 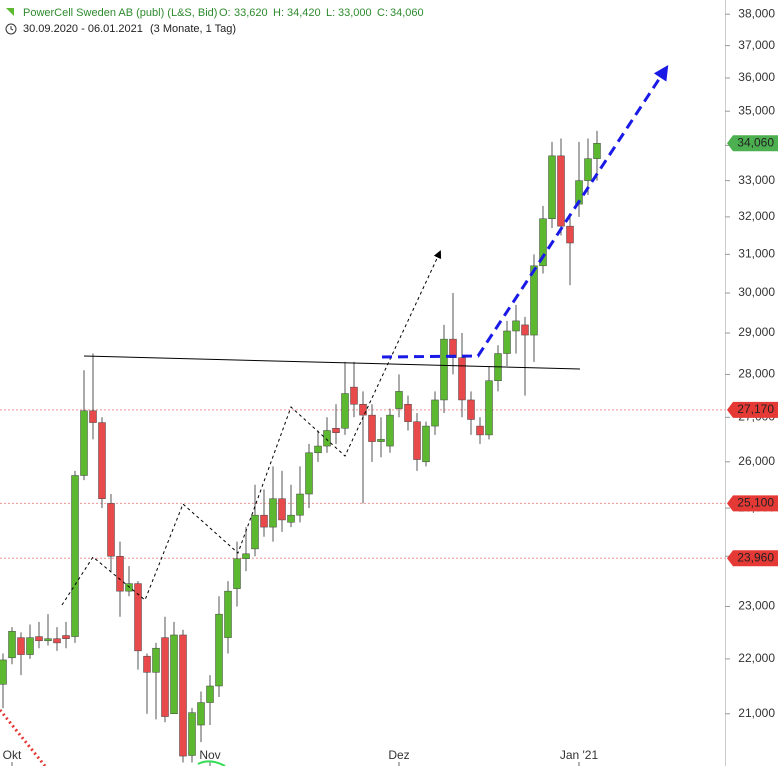 What do you see at coordinates (278, 13) in the screenshot?
I see `ohlc-label: H:` at bounding box center [278, 13].